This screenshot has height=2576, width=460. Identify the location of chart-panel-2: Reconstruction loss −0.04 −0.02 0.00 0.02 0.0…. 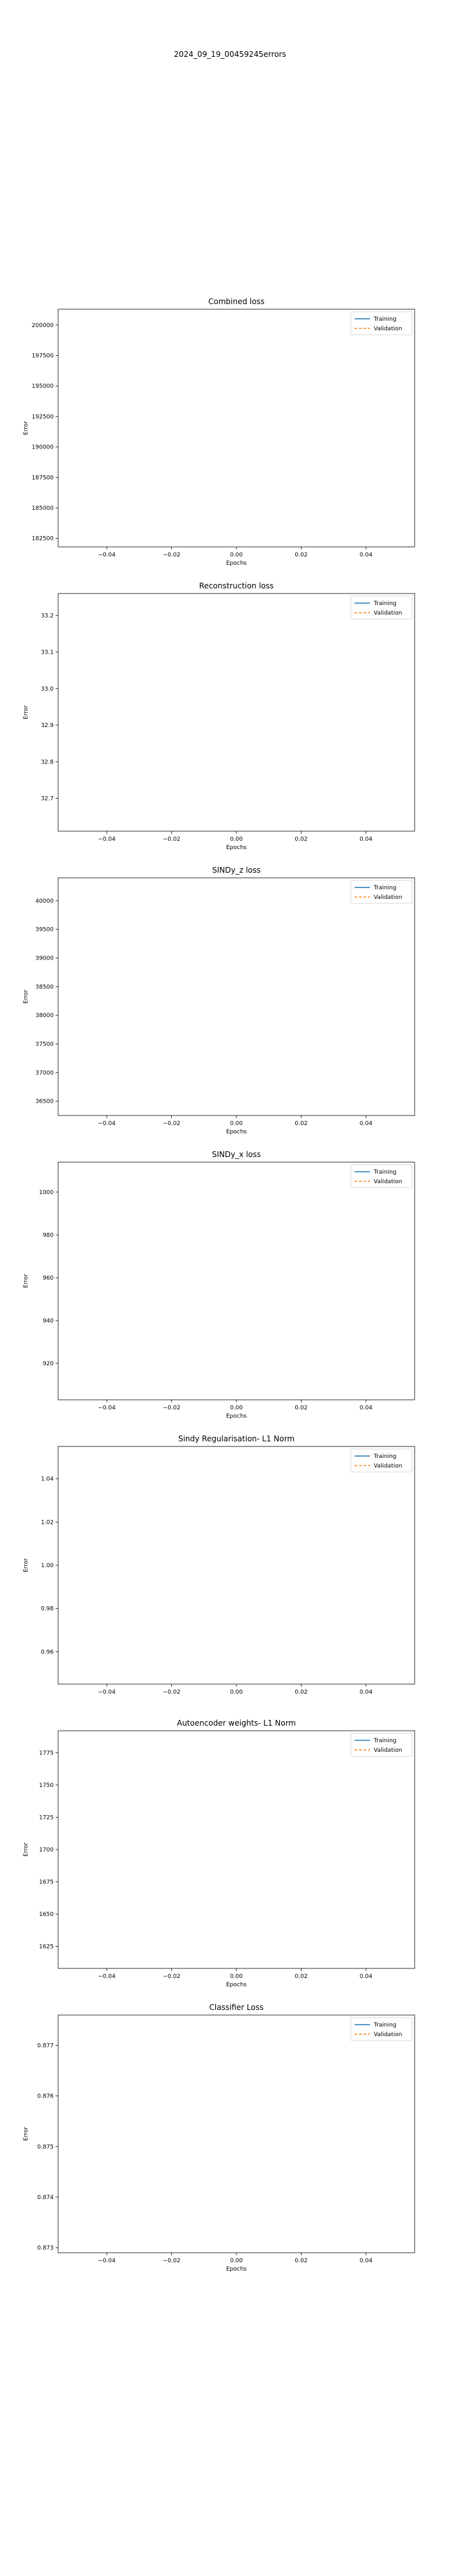
(219, 716).